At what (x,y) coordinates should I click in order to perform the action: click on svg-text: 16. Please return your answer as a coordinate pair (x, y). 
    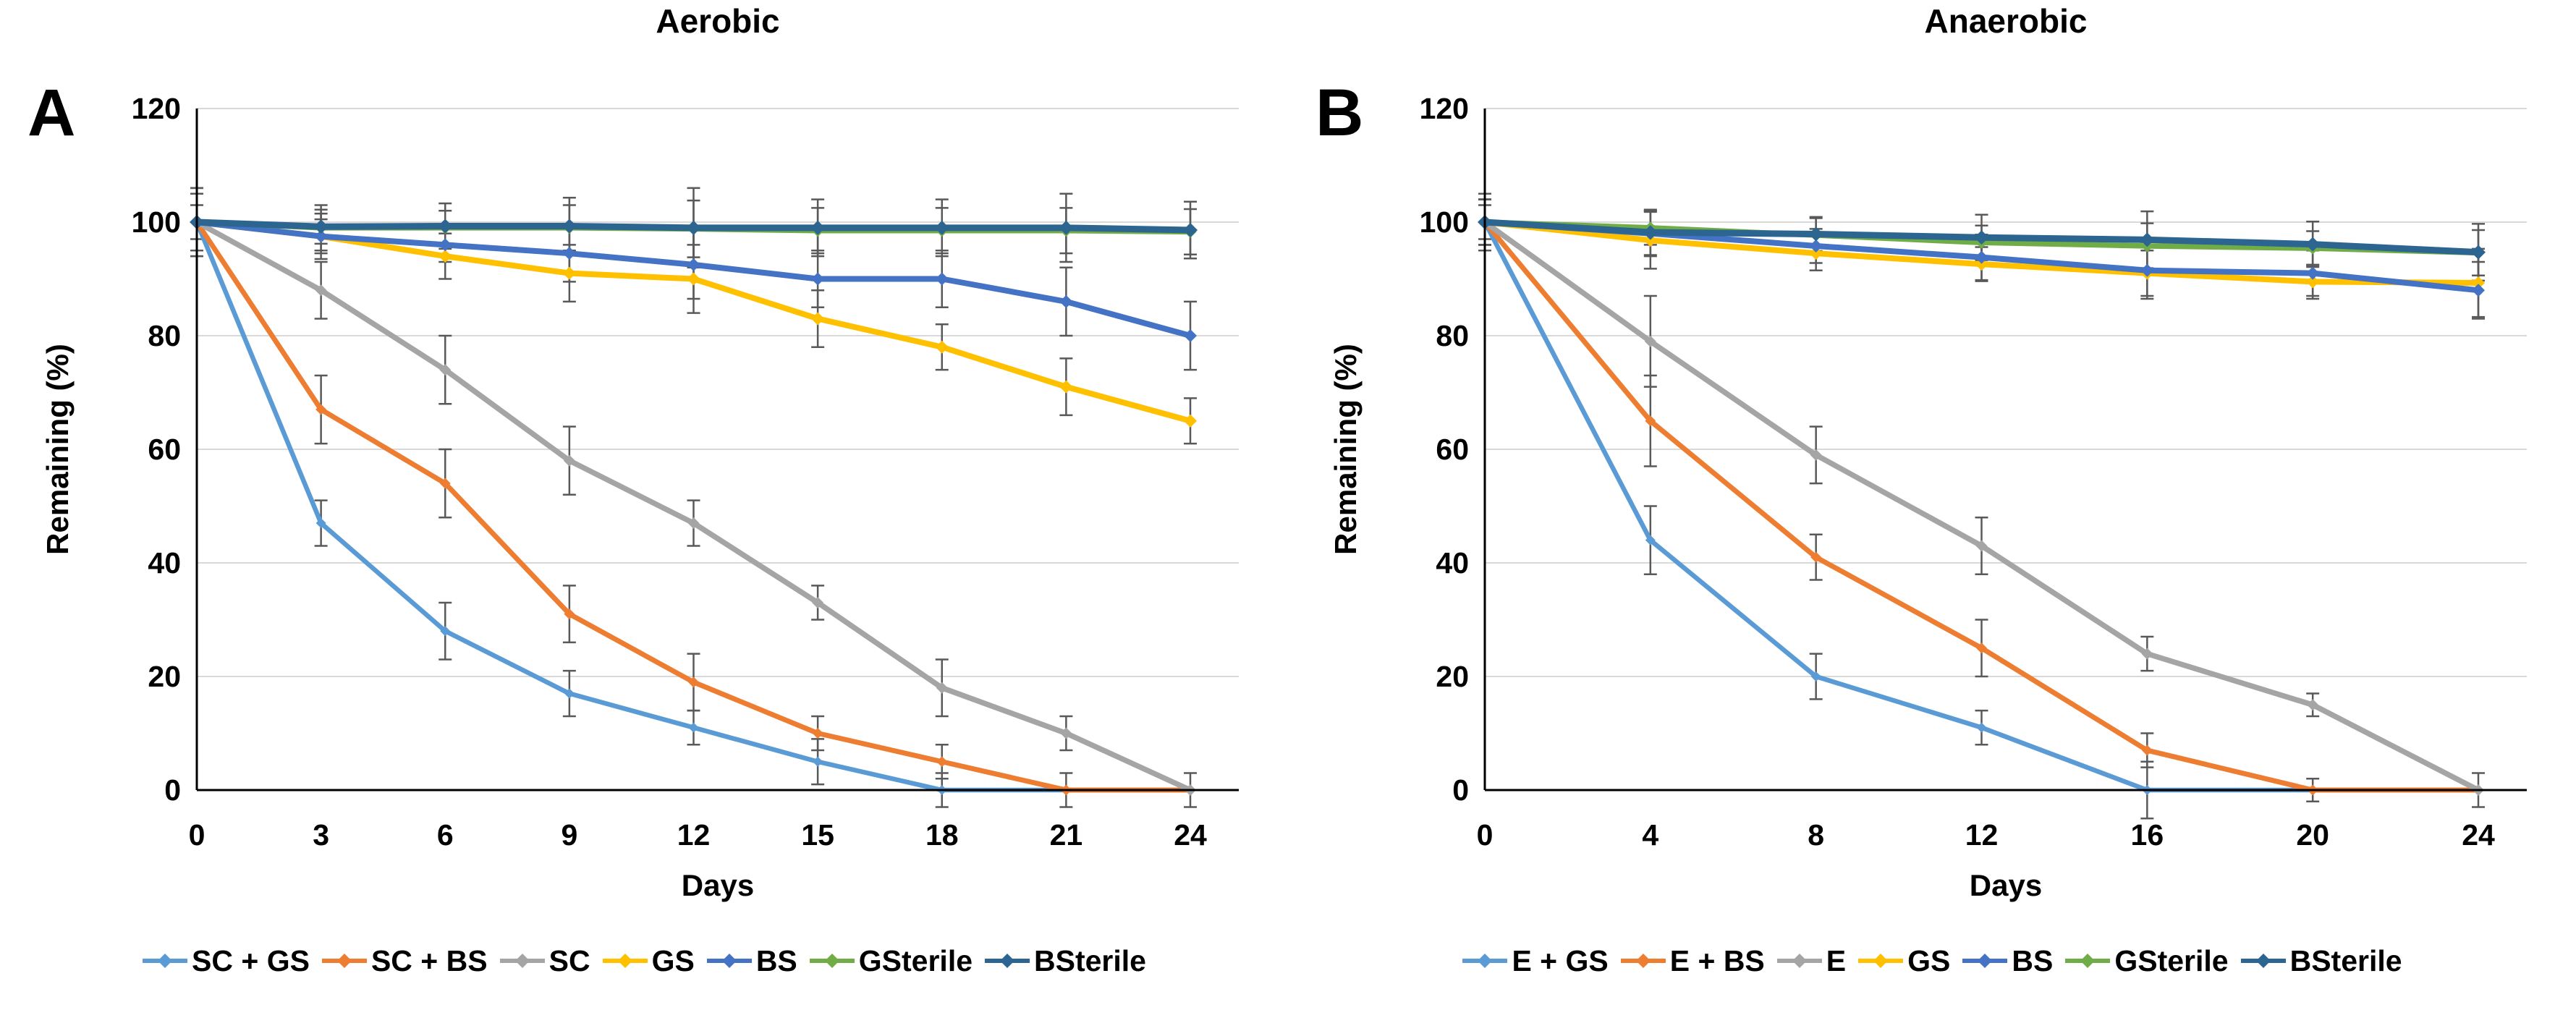
    Looking at the image, I should click on (2147, 835).